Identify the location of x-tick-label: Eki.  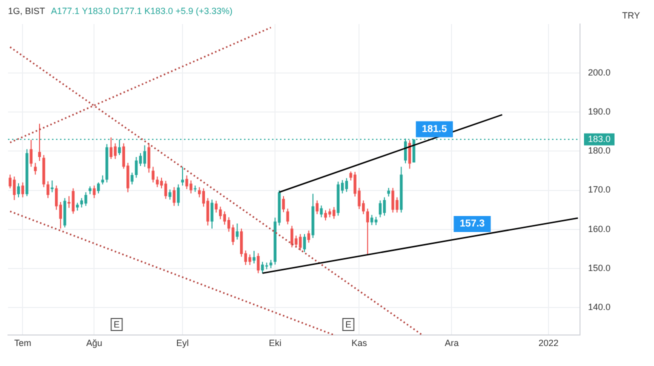
(275, 343).